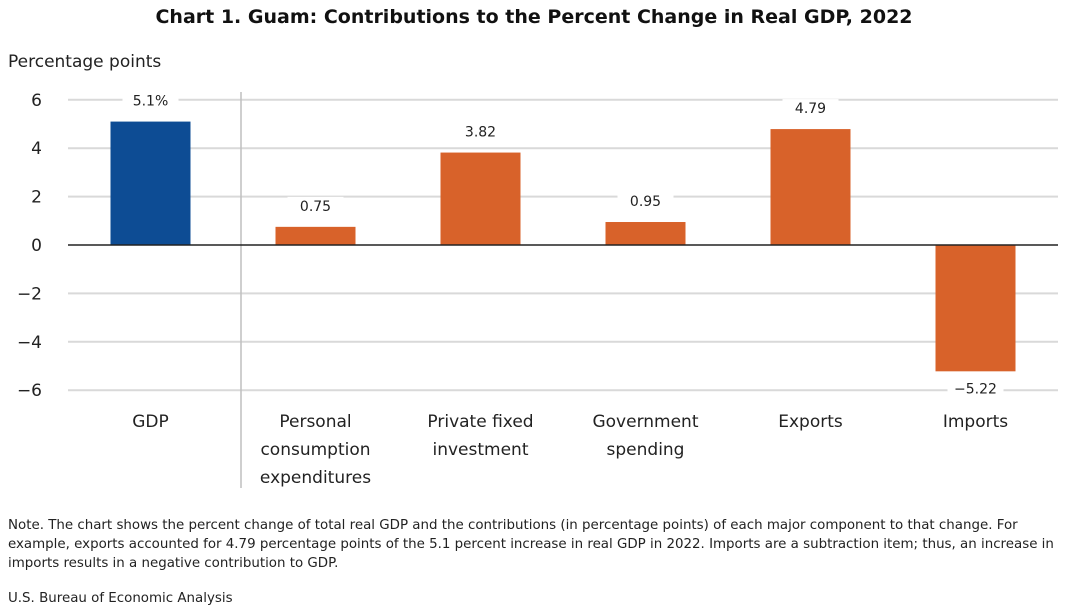 This screenshot has height=613, width=1068. I want to click on y-tick-label: 6, so click(36, 101).